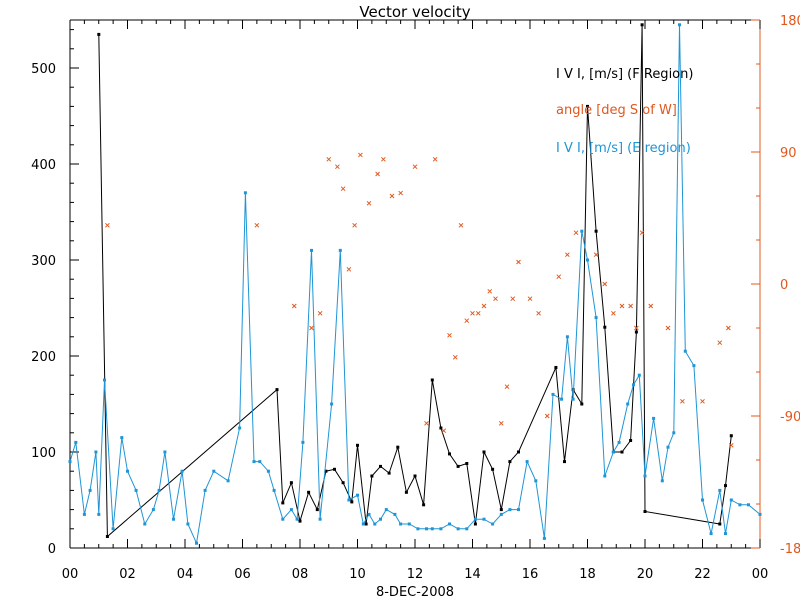 This screenshot has height=600, width=800. What do you see at coordinates (43, 165) in the screenshot?
I see `y-left-tick-label: 400` at bounding box center [43, 165].